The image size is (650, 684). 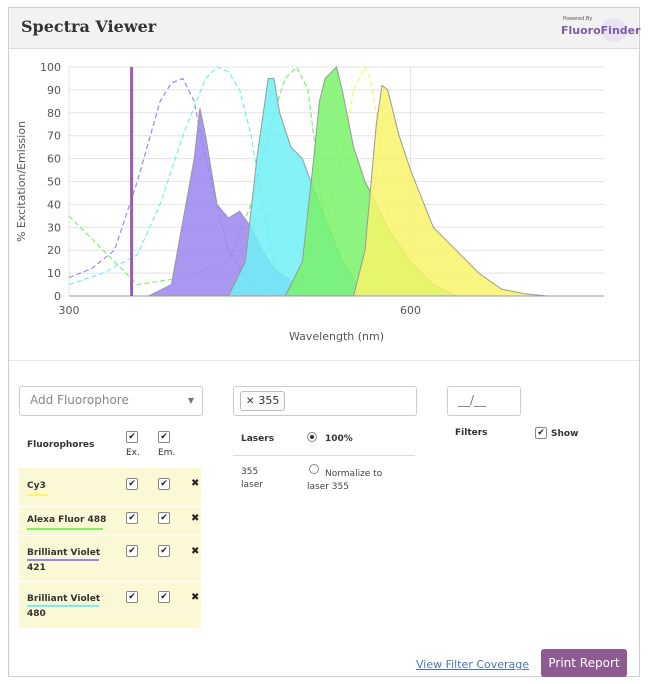 I want to click on y-tick-label: 50, so click(x=54, y=182).